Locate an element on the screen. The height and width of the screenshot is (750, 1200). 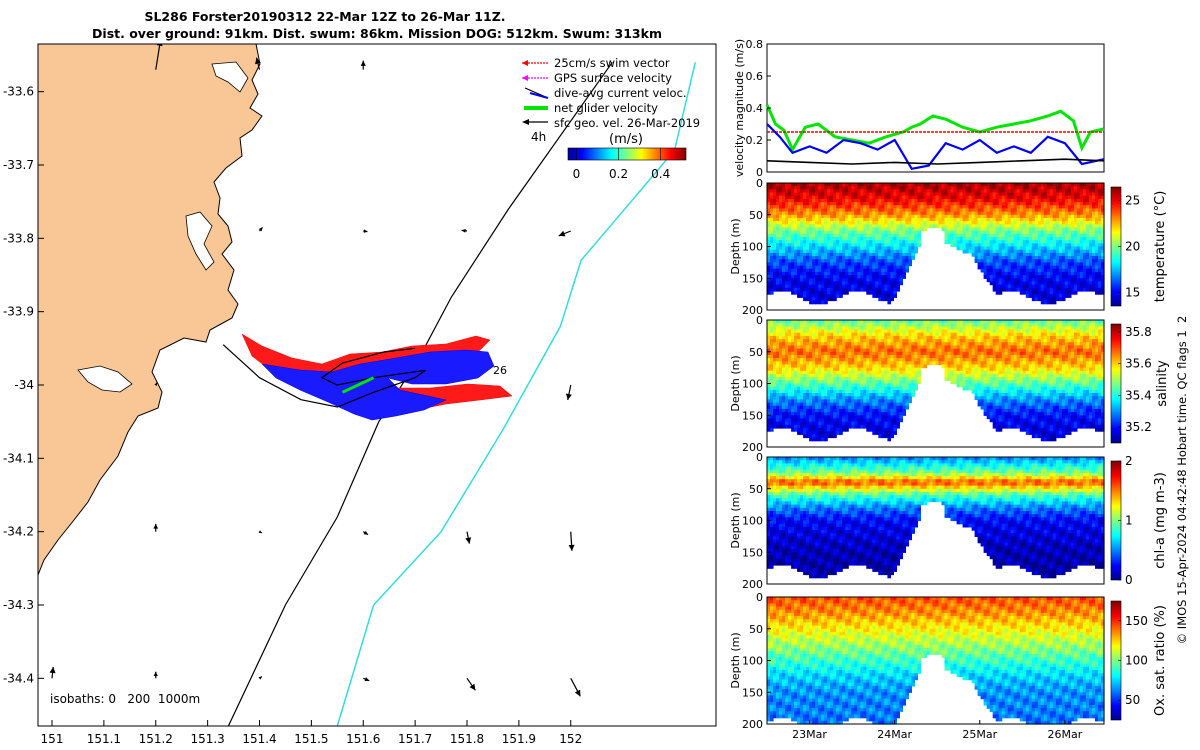
legend-arrow-gps is located at coordinates (525, 78).